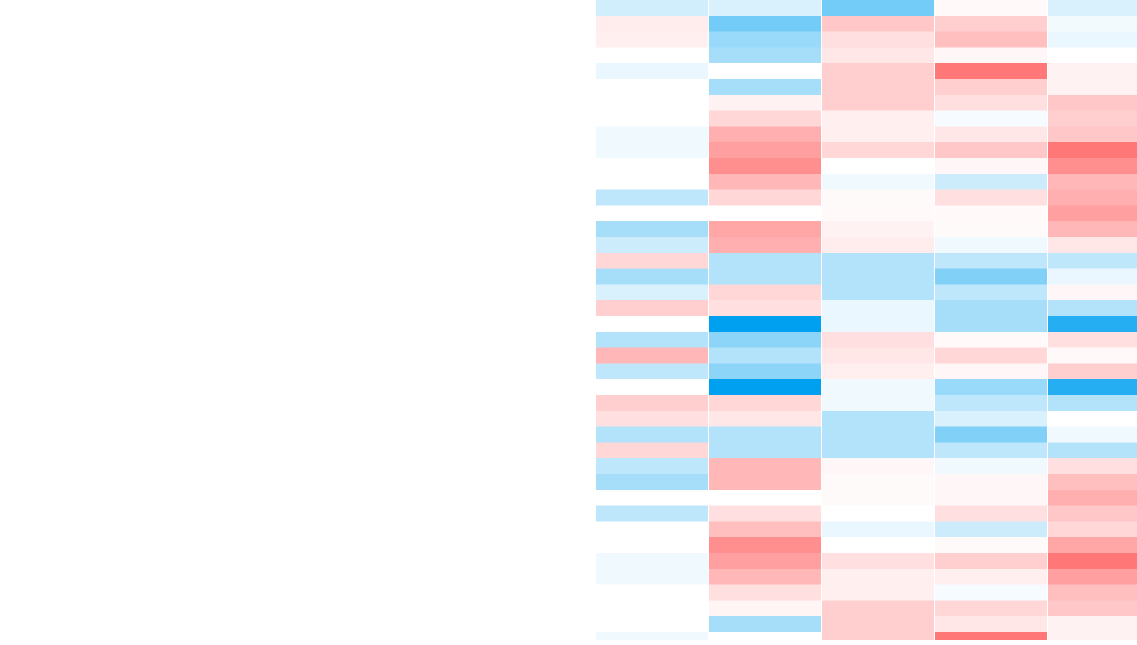  I want to click on heatmap-cell-r29-c3, so click(878, 450).